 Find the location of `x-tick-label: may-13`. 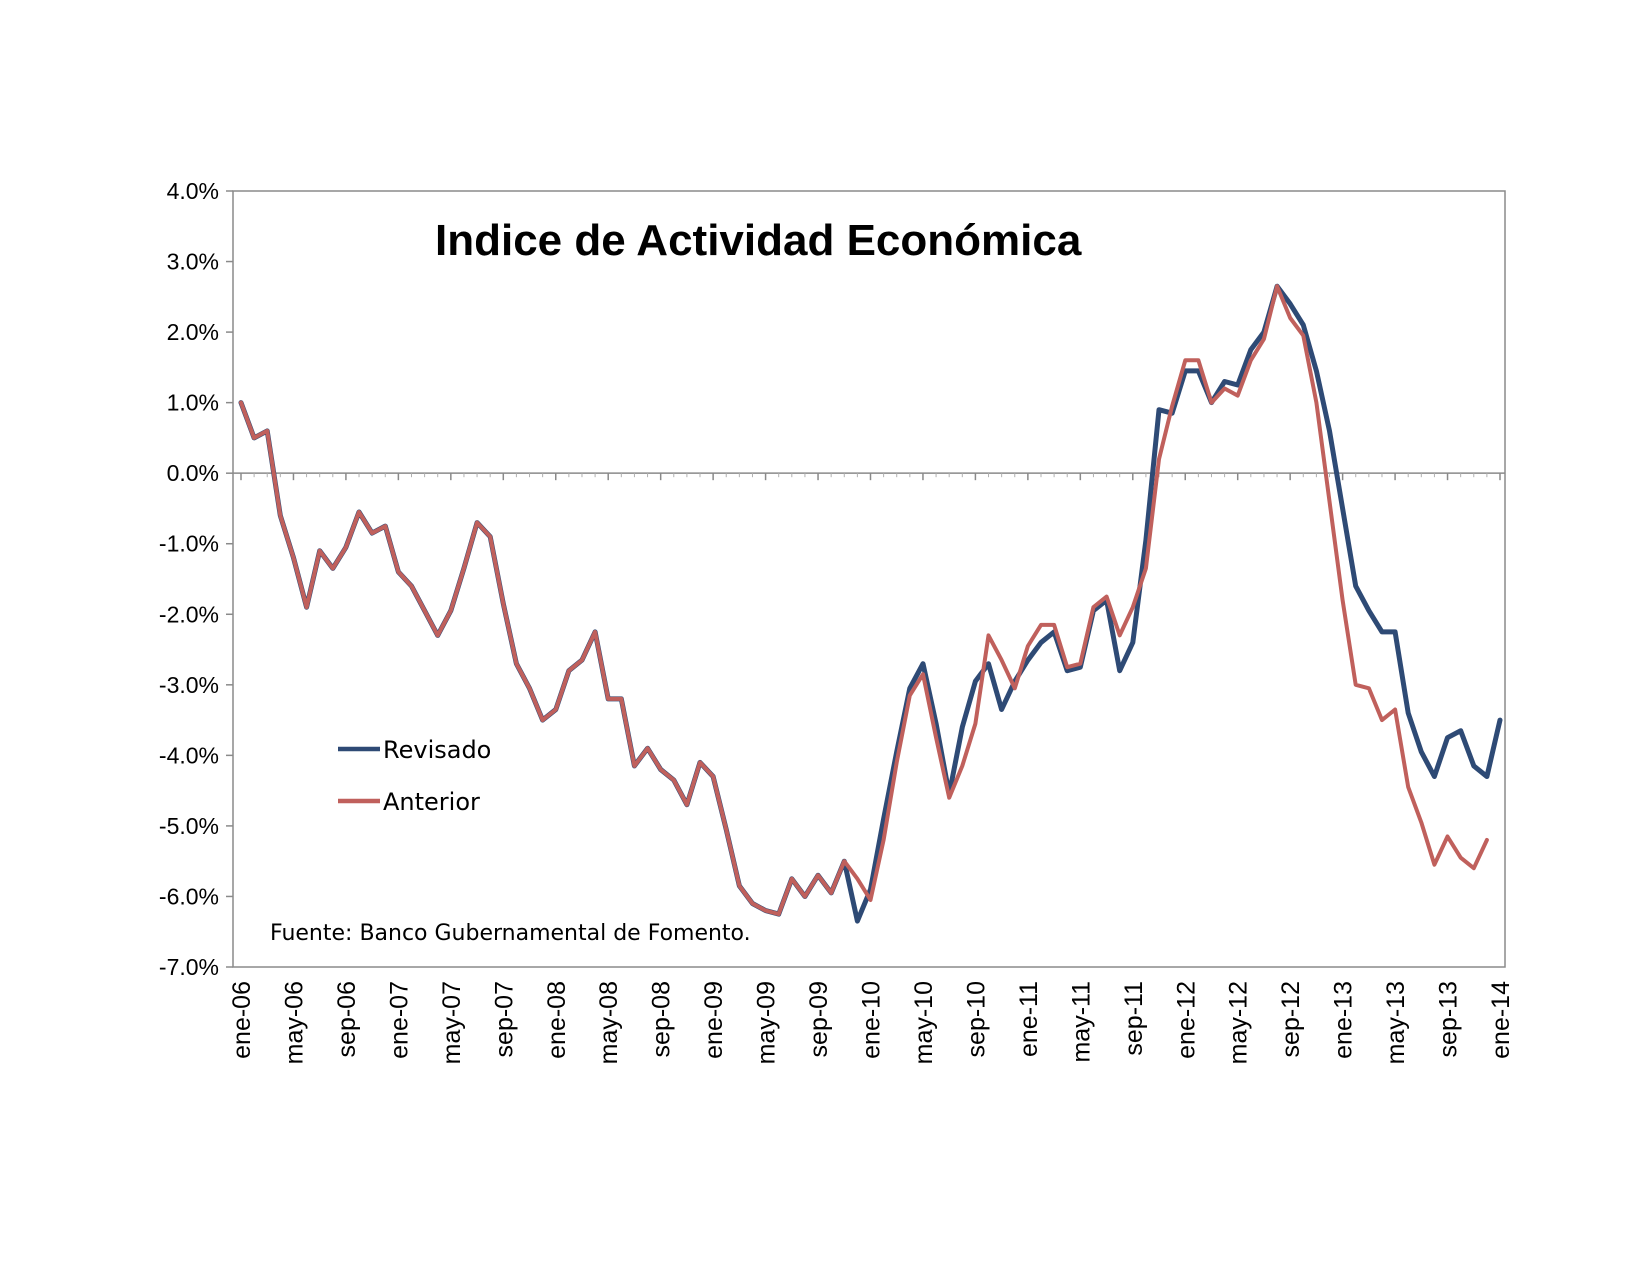

x-tick-label: may-13 is located at coordinates (1396, 1022).